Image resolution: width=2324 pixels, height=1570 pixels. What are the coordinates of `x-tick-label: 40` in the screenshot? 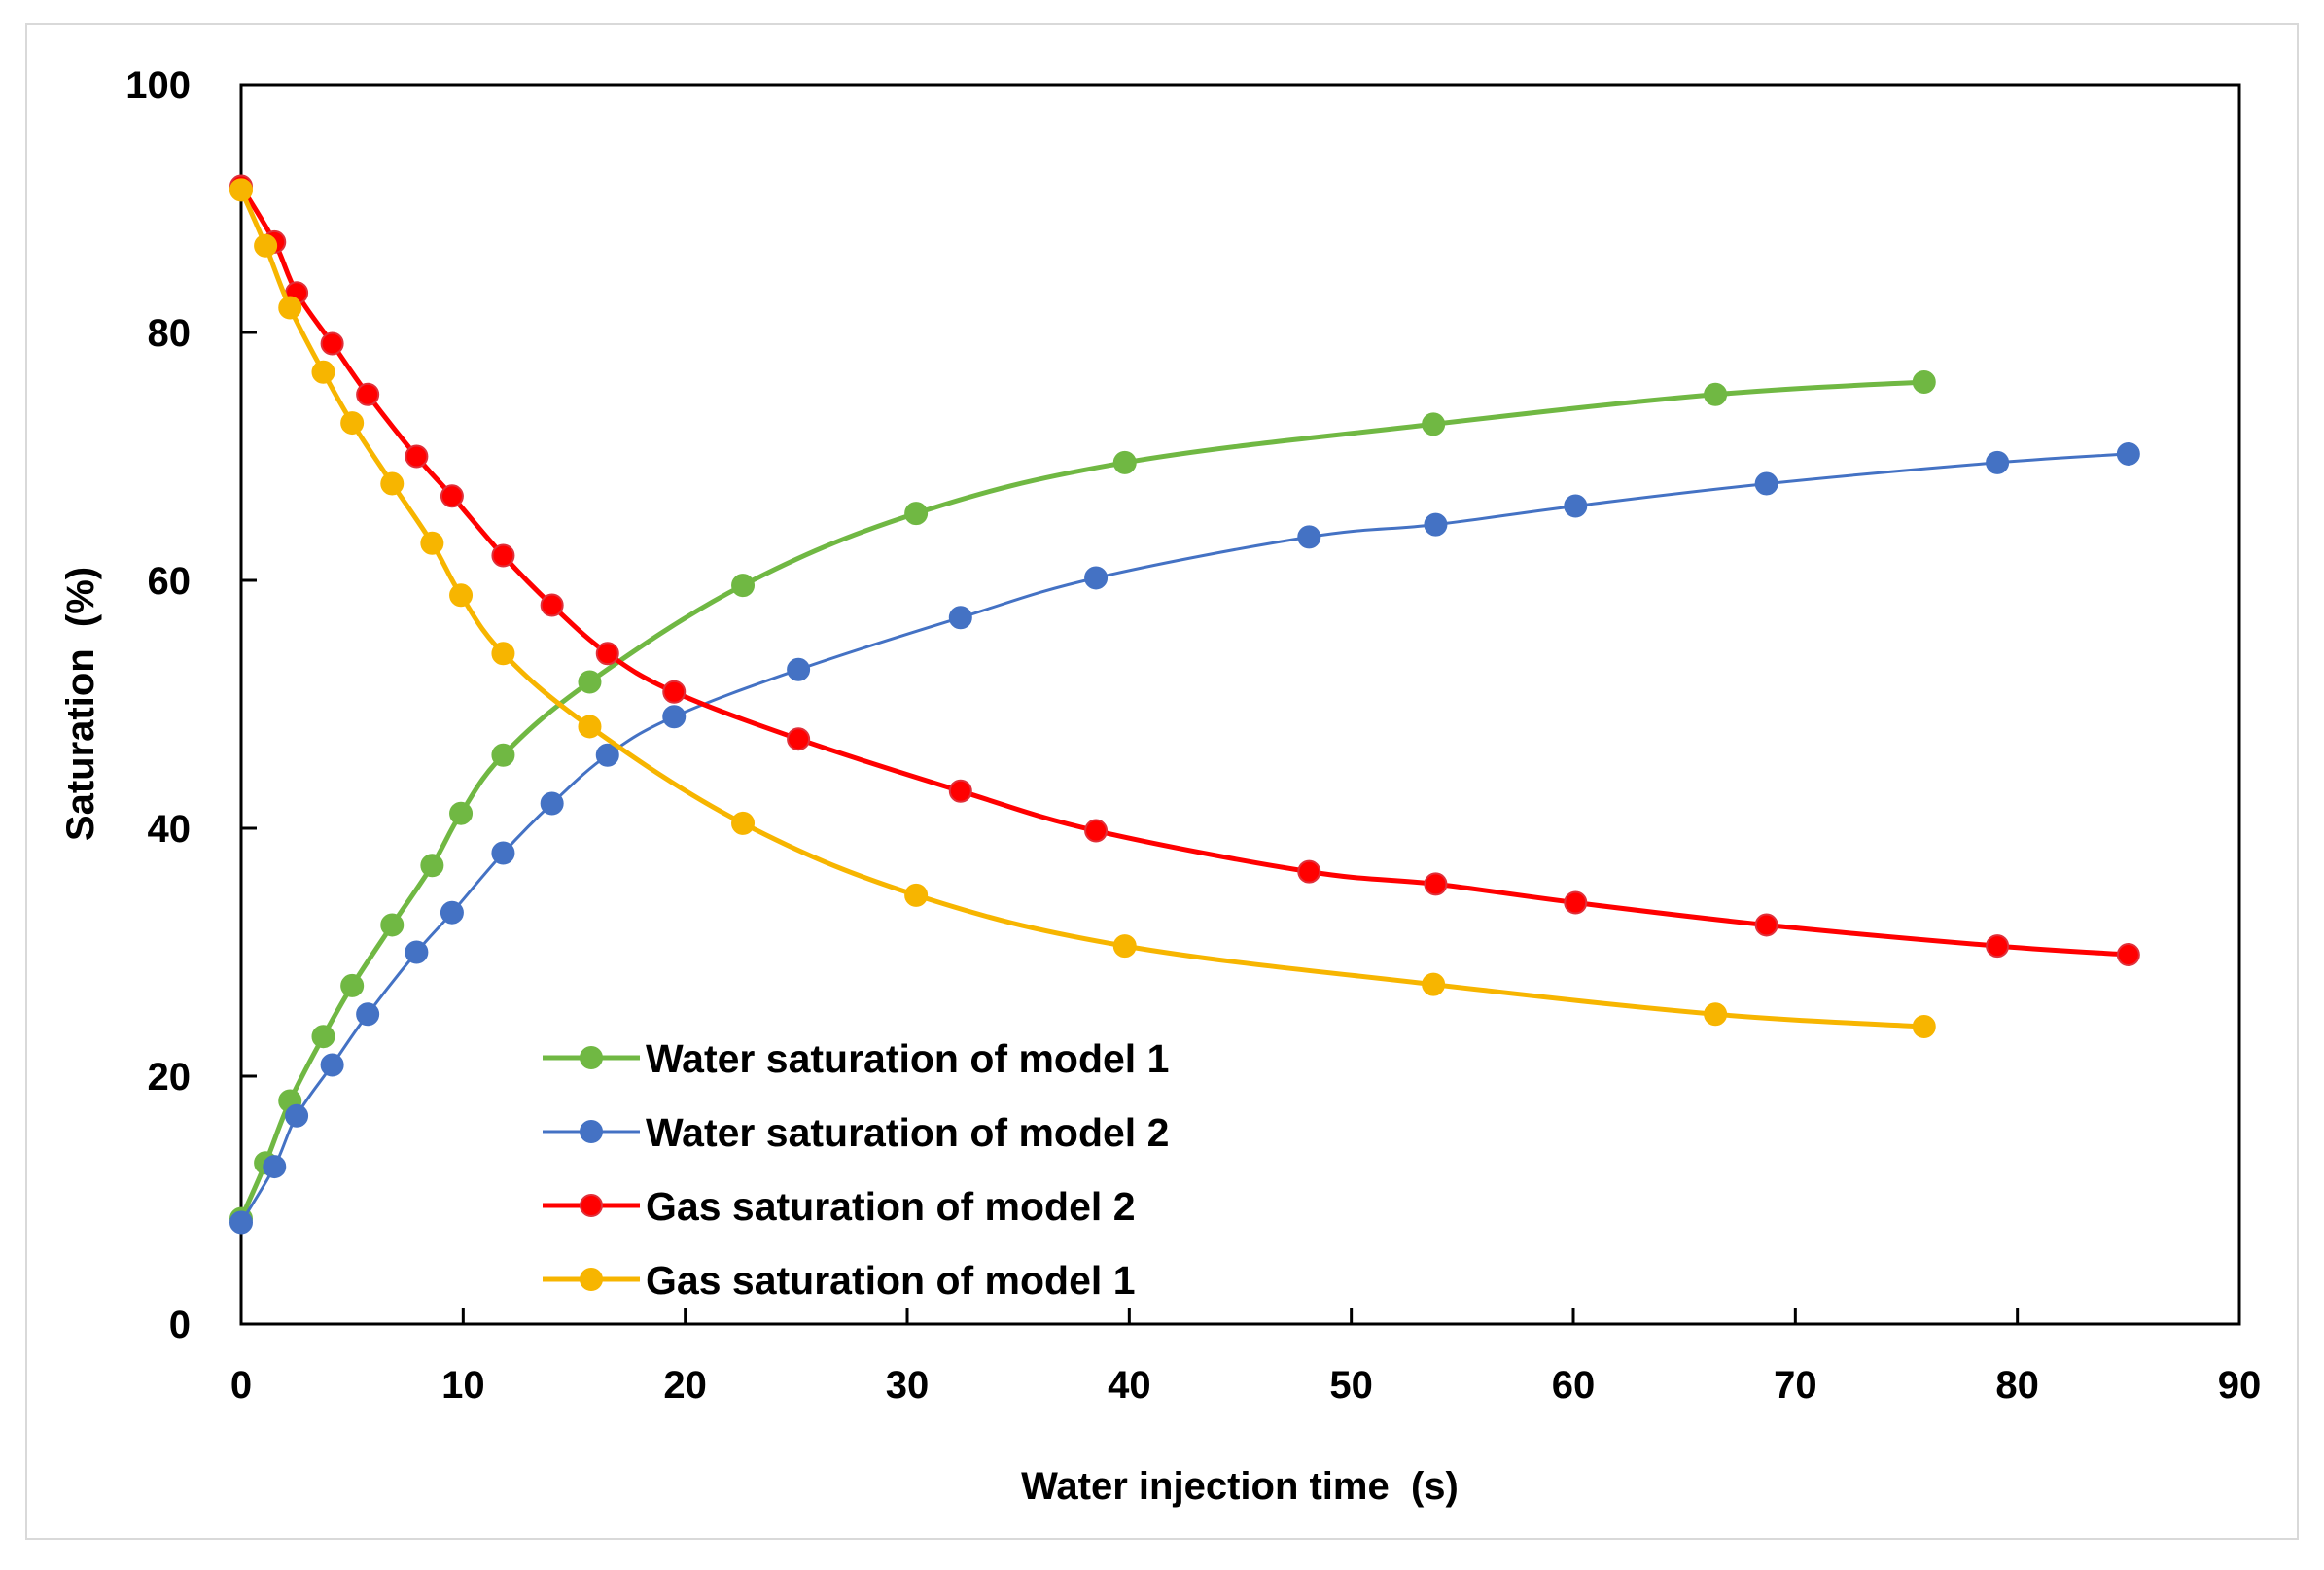 It's located at (1129, 1385).